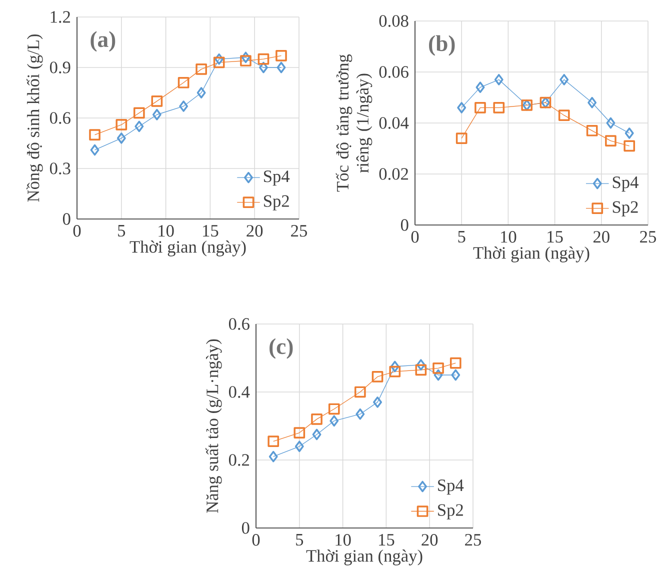  What do you see at coordinates (60, 68) in the screenshot?
I see `y-tick-label: 0.9` at bounding box center [60, 68].